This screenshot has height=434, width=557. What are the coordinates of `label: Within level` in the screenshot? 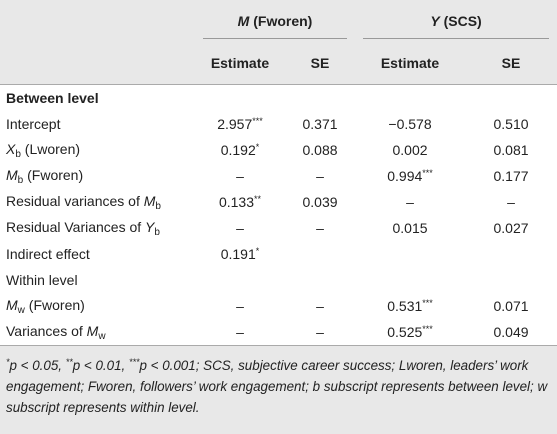 It's located at (42, 280).